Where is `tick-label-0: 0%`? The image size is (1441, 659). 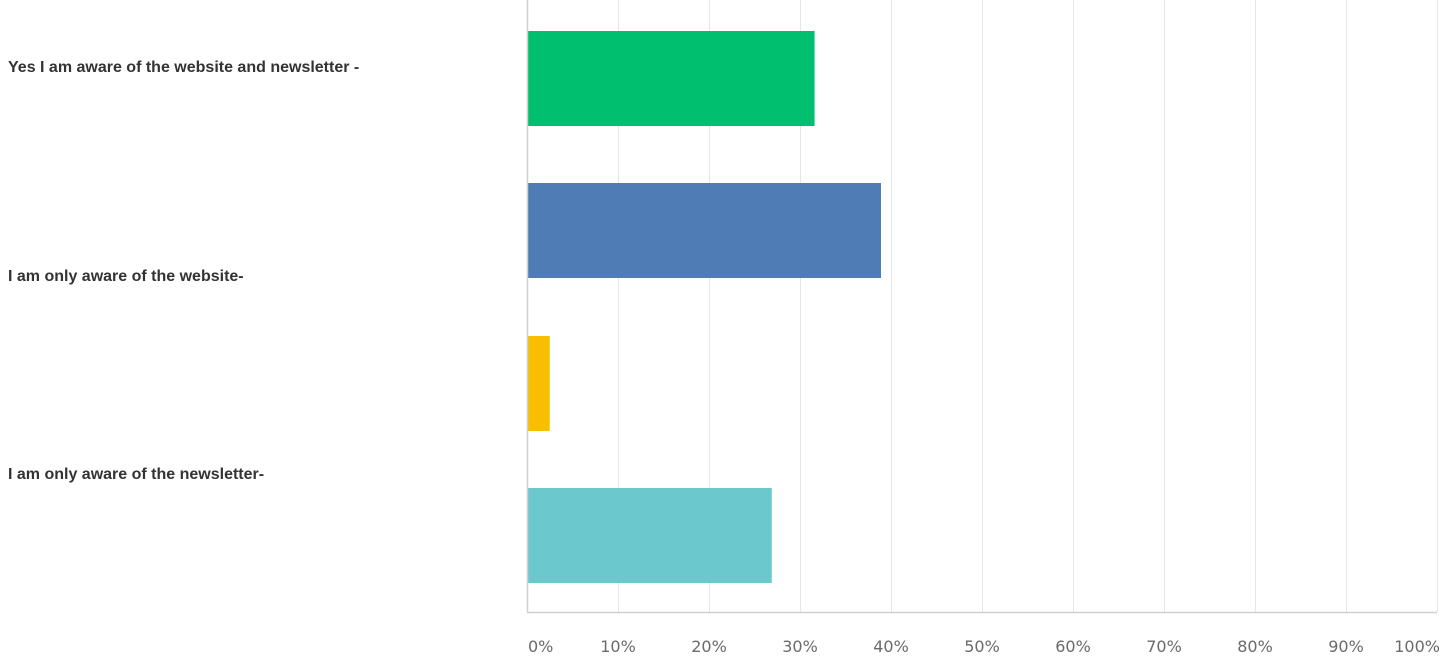
tick-label-0: 0% is located at coordinates (540, 646).